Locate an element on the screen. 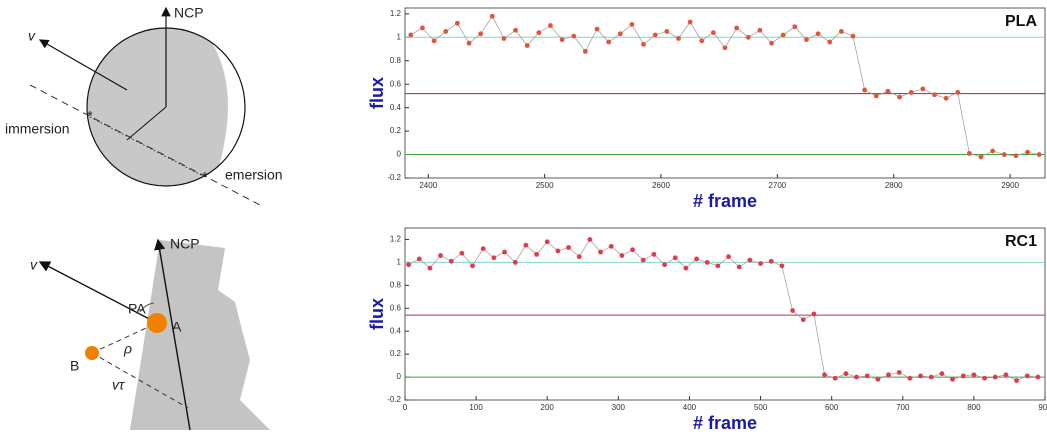  shadow-region is located at coordinates (157, 107).